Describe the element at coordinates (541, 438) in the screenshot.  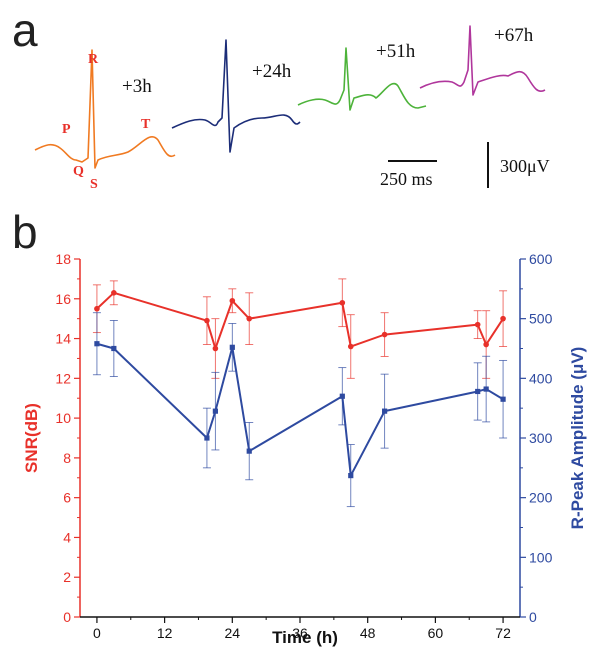
I see `y-right-tick-label: 300` at that location.